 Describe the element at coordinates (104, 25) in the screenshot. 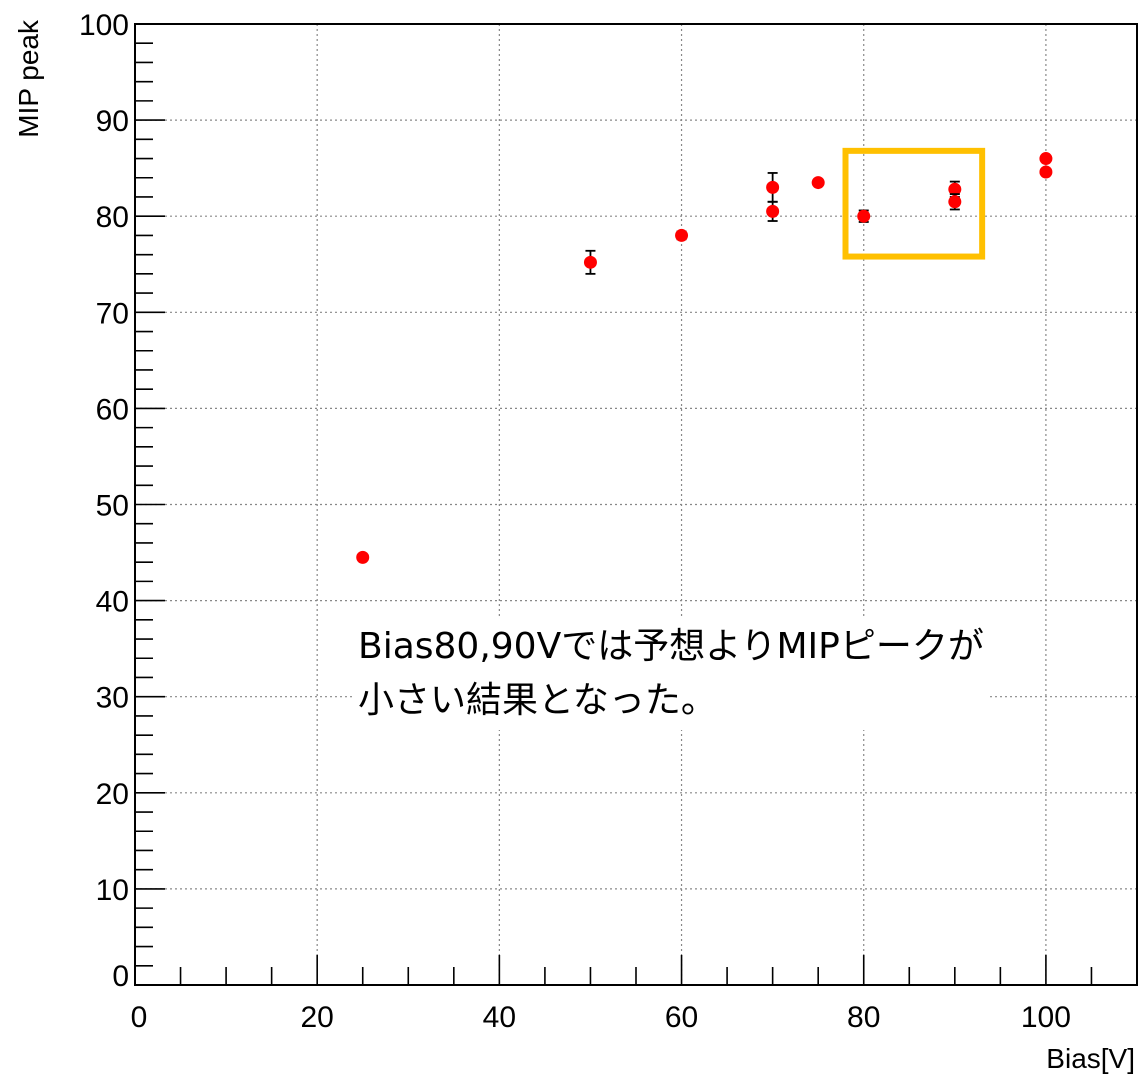

I see `y-tick-label: 100` at that location.